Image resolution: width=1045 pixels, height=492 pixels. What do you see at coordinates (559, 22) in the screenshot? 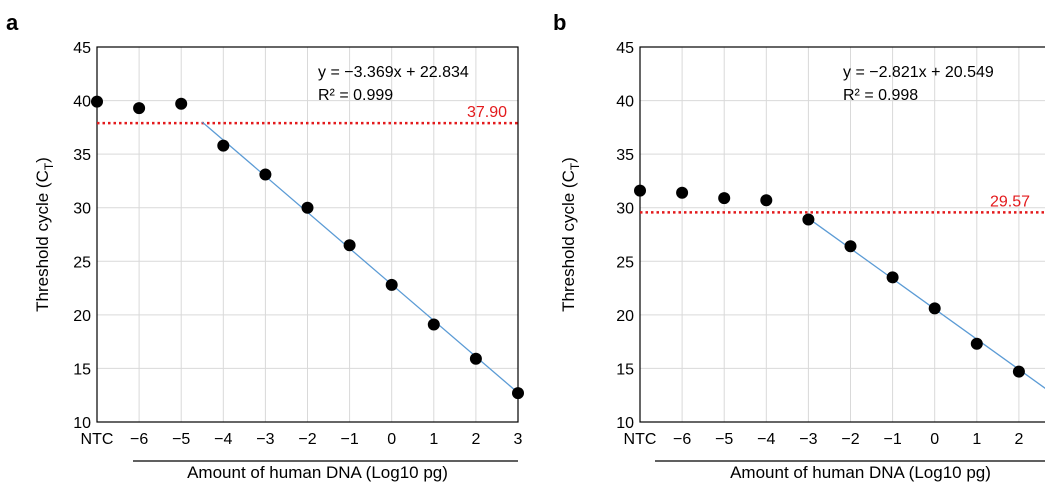
I see `panel-label: b` at bounding box center [559, 22].